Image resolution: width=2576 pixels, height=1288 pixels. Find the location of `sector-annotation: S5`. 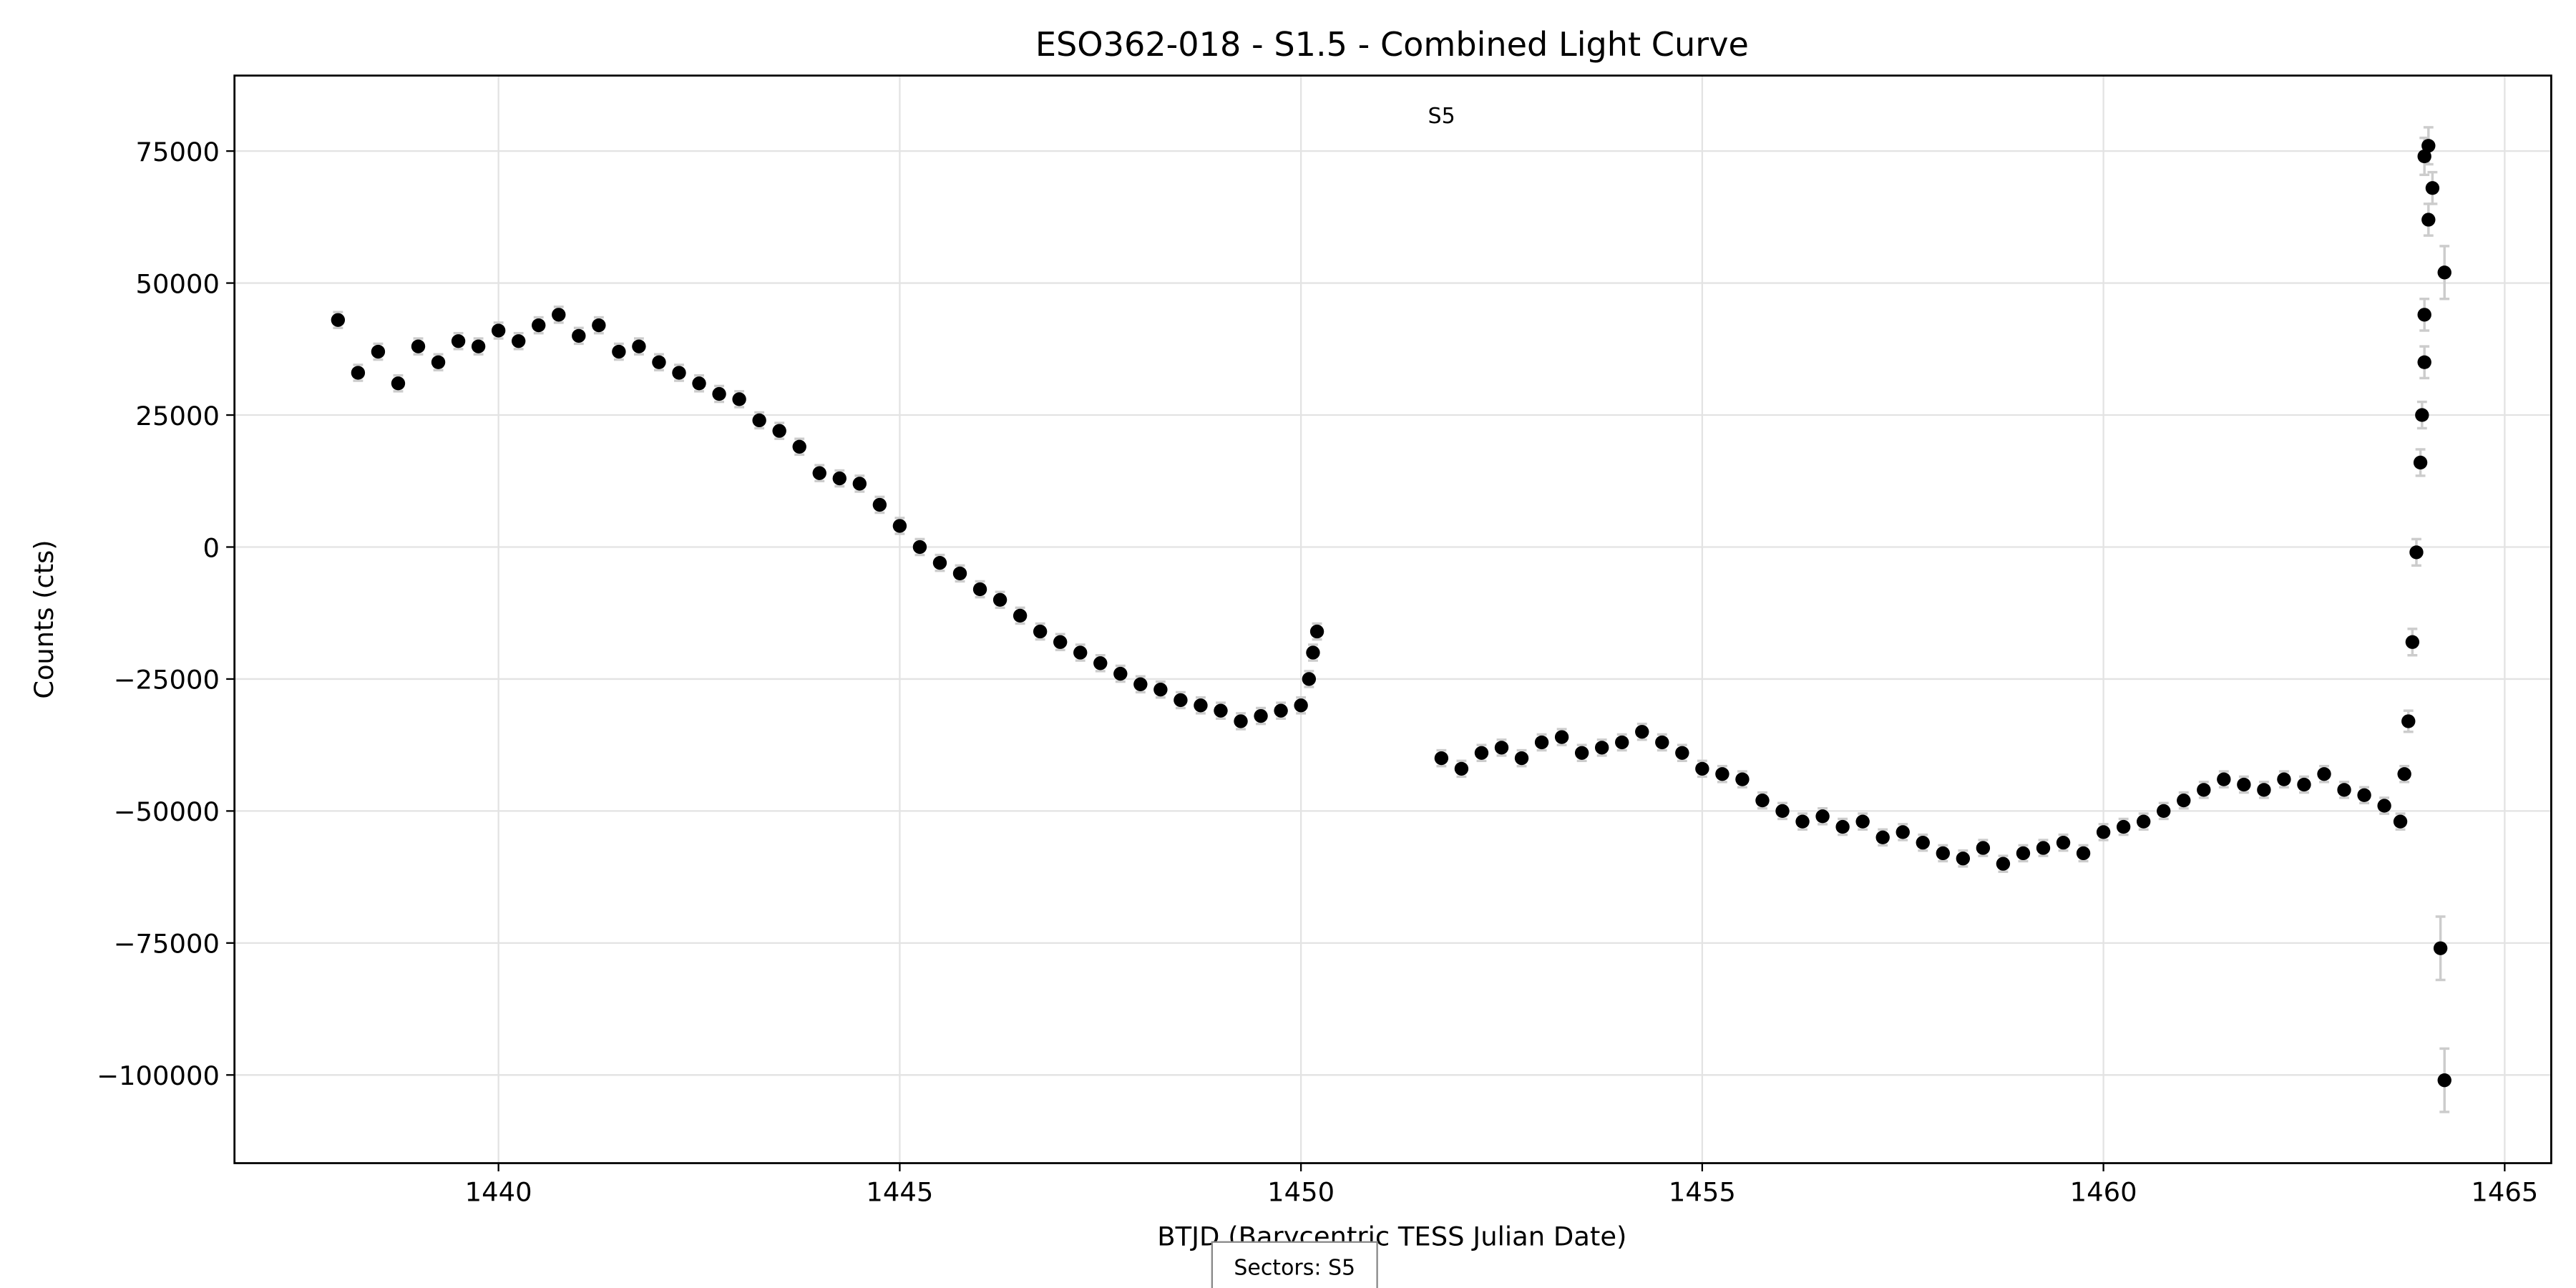

sector-annotation: S5 is located at coordinates (1441, 116).